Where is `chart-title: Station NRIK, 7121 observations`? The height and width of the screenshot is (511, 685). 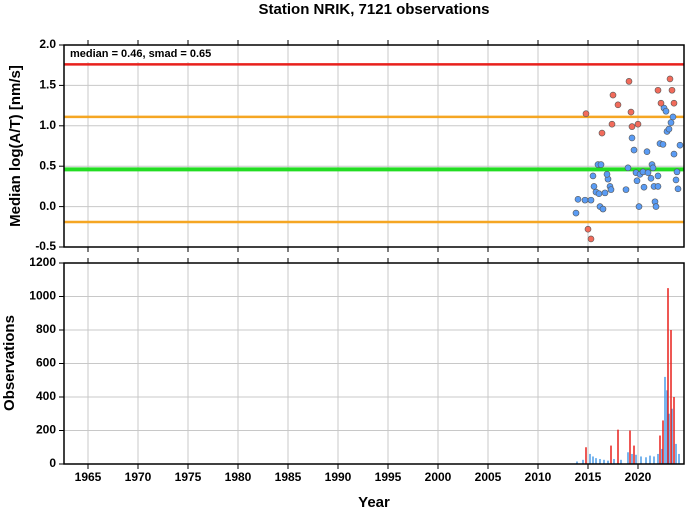 chart-title: Station NRIK, 7121 observations is located at coordinates (374, 9).